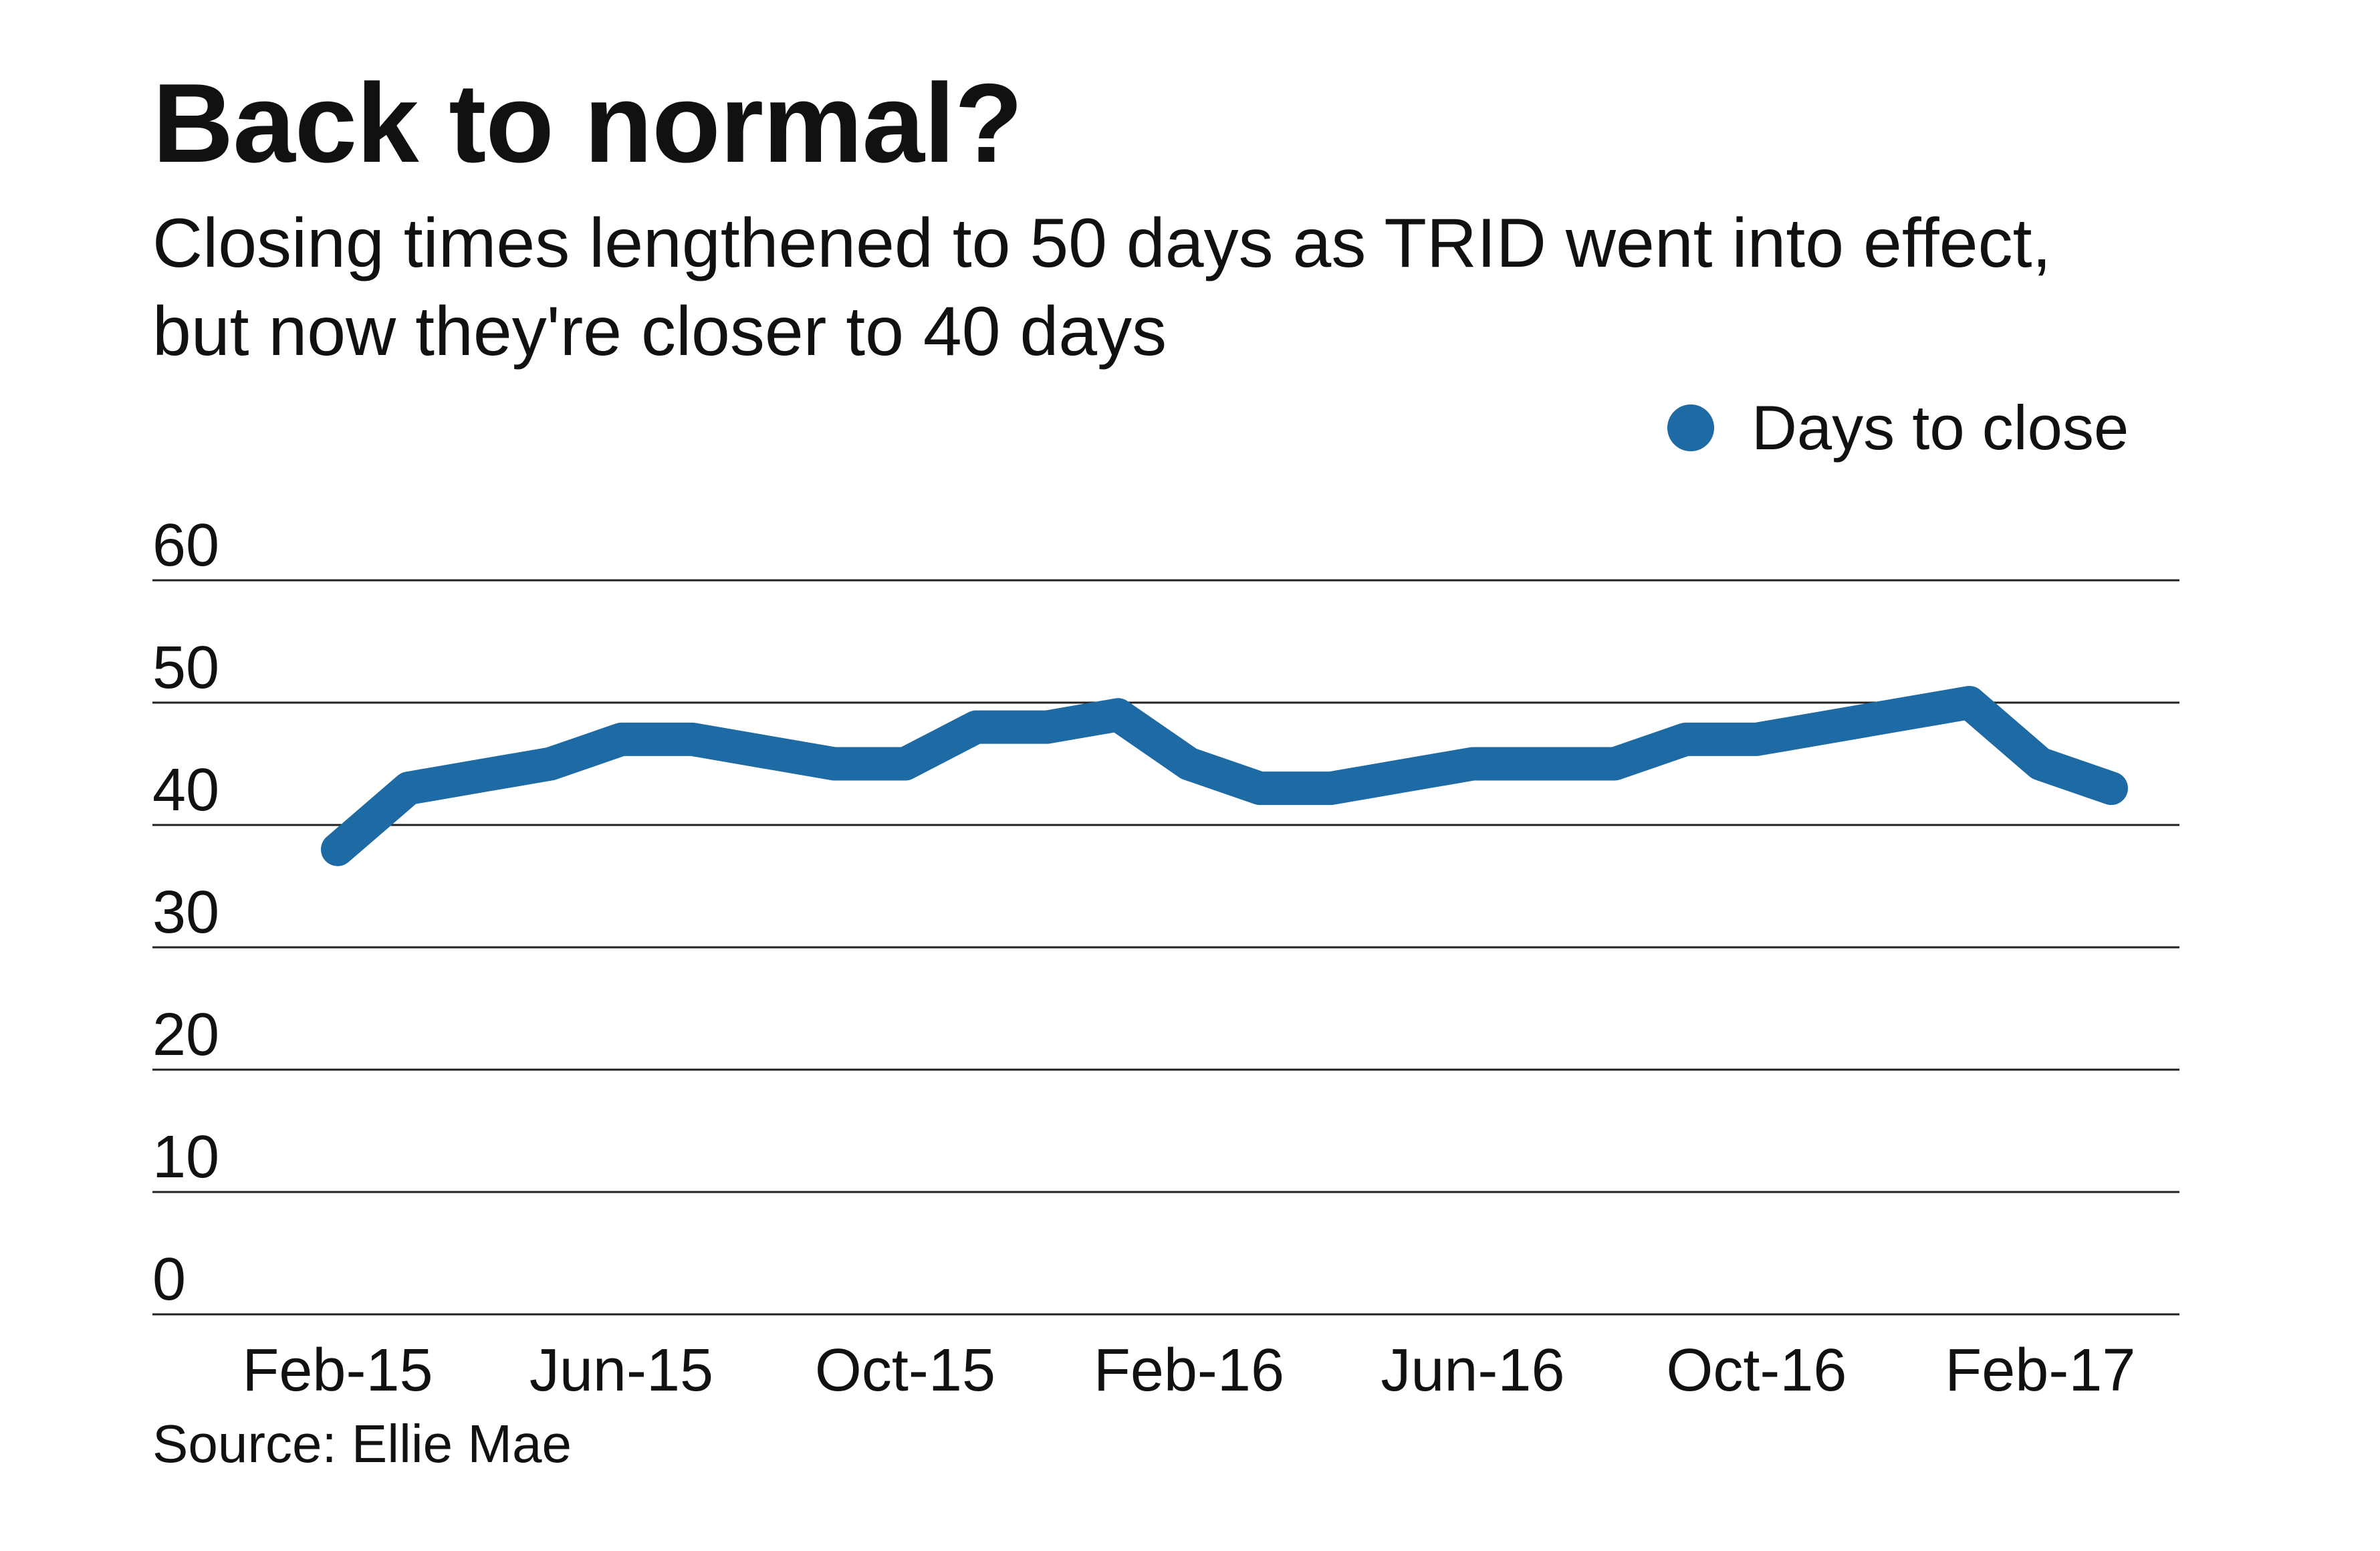  I want to click on x-tick-label: Oct-16, so click(1756, 1370).